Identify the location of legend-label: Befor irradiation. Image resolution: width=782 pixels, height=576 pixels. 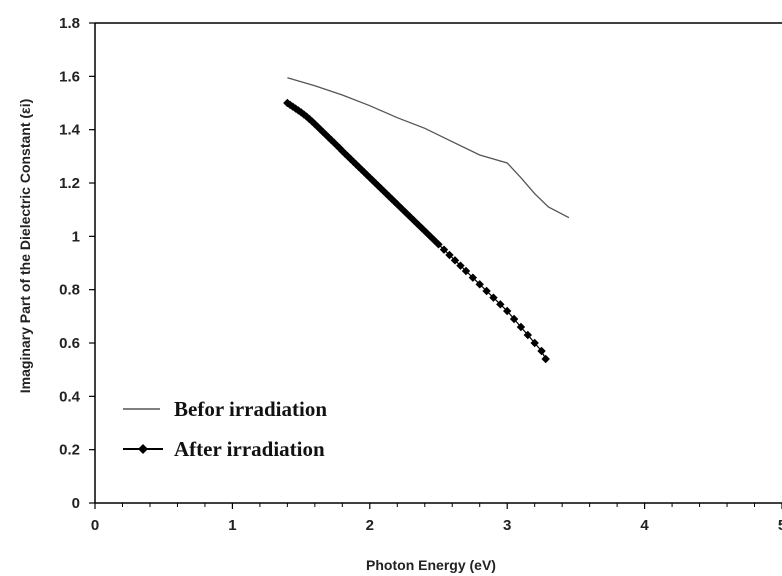
(250, 409).